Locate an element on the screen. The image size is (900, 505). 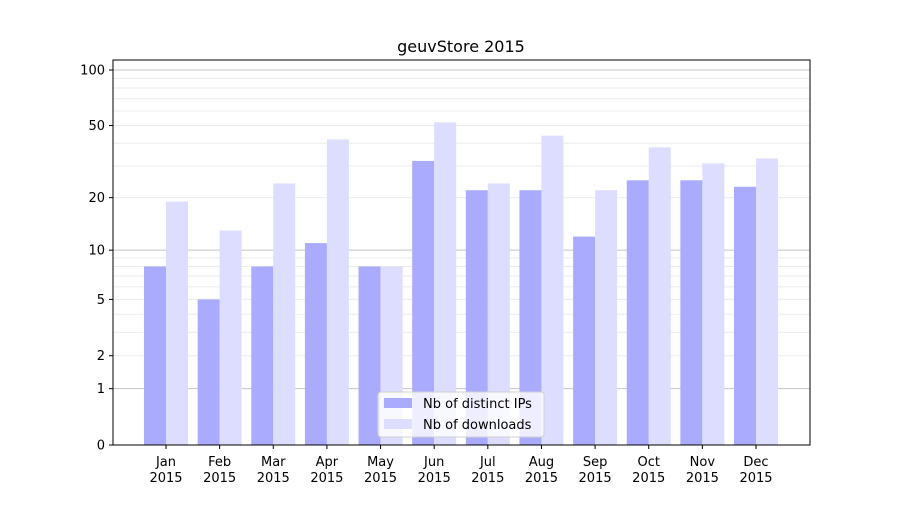
x-tick-label: Feb 2015 is located at coordinates (219, 470).